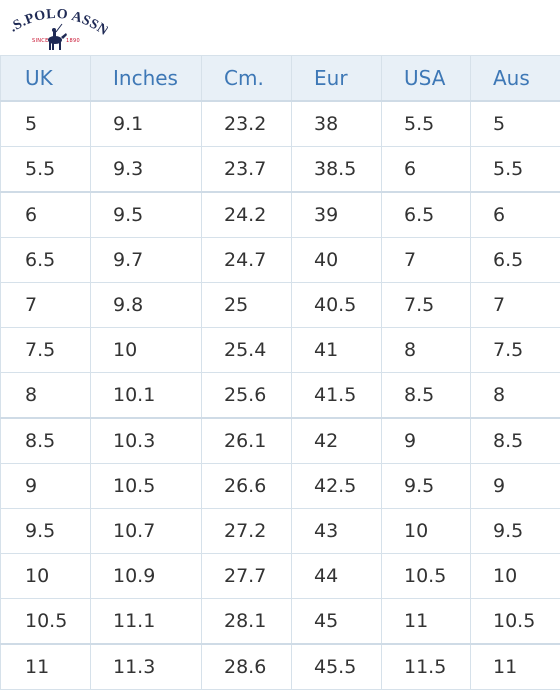 This screenshot has height=700, width=560. Describe the element at coordinates (280, 666) in the screenshot. I see `table-row: 11 11.3 28.6 45.5 11.5 11` at that location.